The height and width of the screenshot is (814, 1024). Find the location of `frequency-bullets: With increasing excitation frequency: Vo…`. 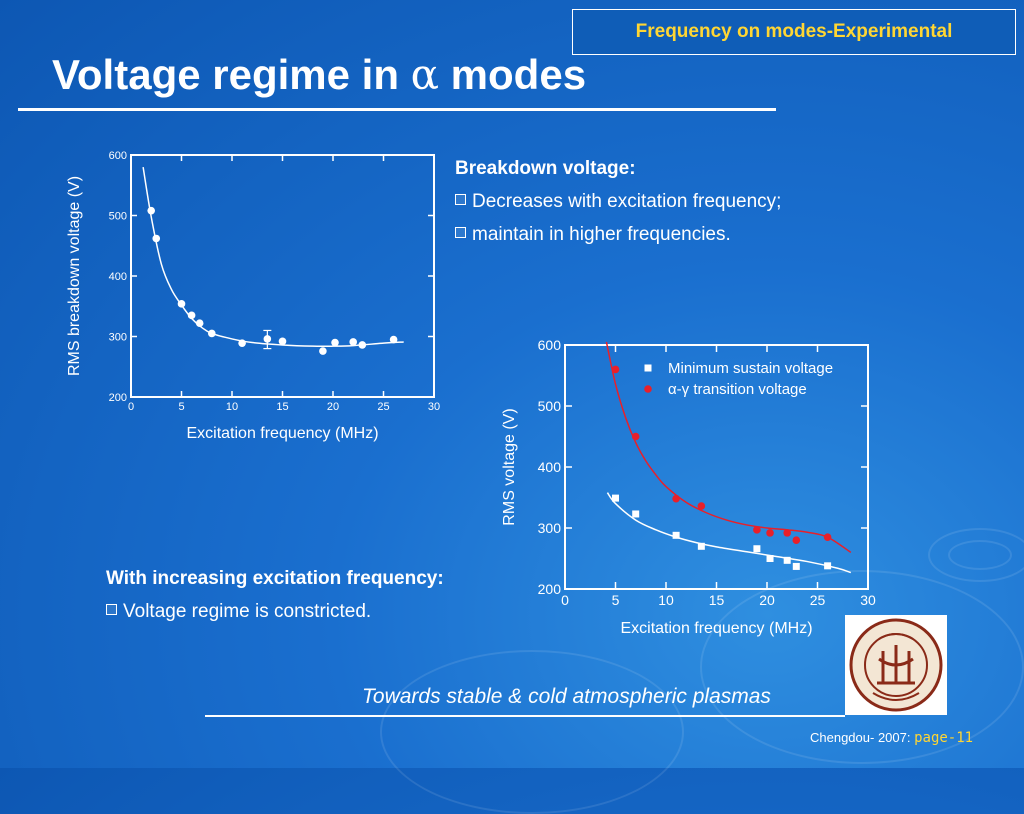

frequency-bullets: With increasing excitation frequency: Vo… is located at coordinates (275, 595).